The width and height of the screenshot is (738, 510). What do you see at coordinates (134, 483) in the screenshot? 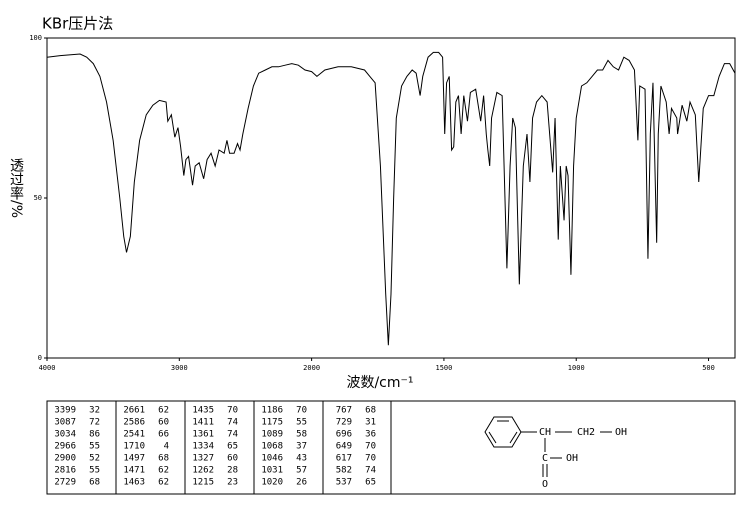
I see `wavenumber-cell: 1463` at bounding box center [134, 483].